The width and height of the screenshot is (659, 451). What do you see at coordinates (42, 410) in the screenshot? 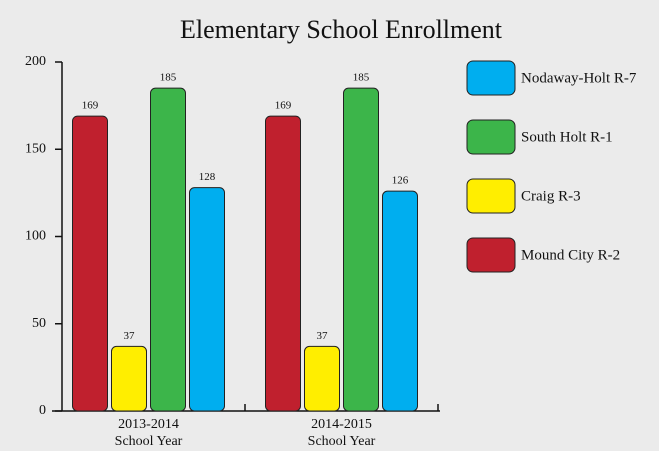
I see `y-tick-label: 0` at bounding box center [42, 410].